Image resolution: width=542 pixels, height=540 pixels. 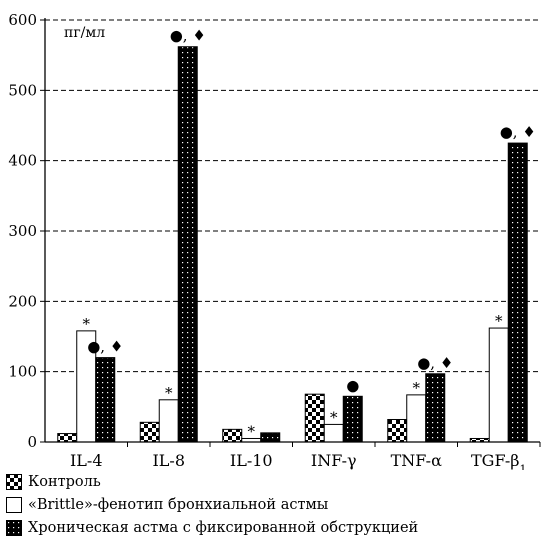 I want to click on legend-label: Контроль, so click(x=64, y=481).